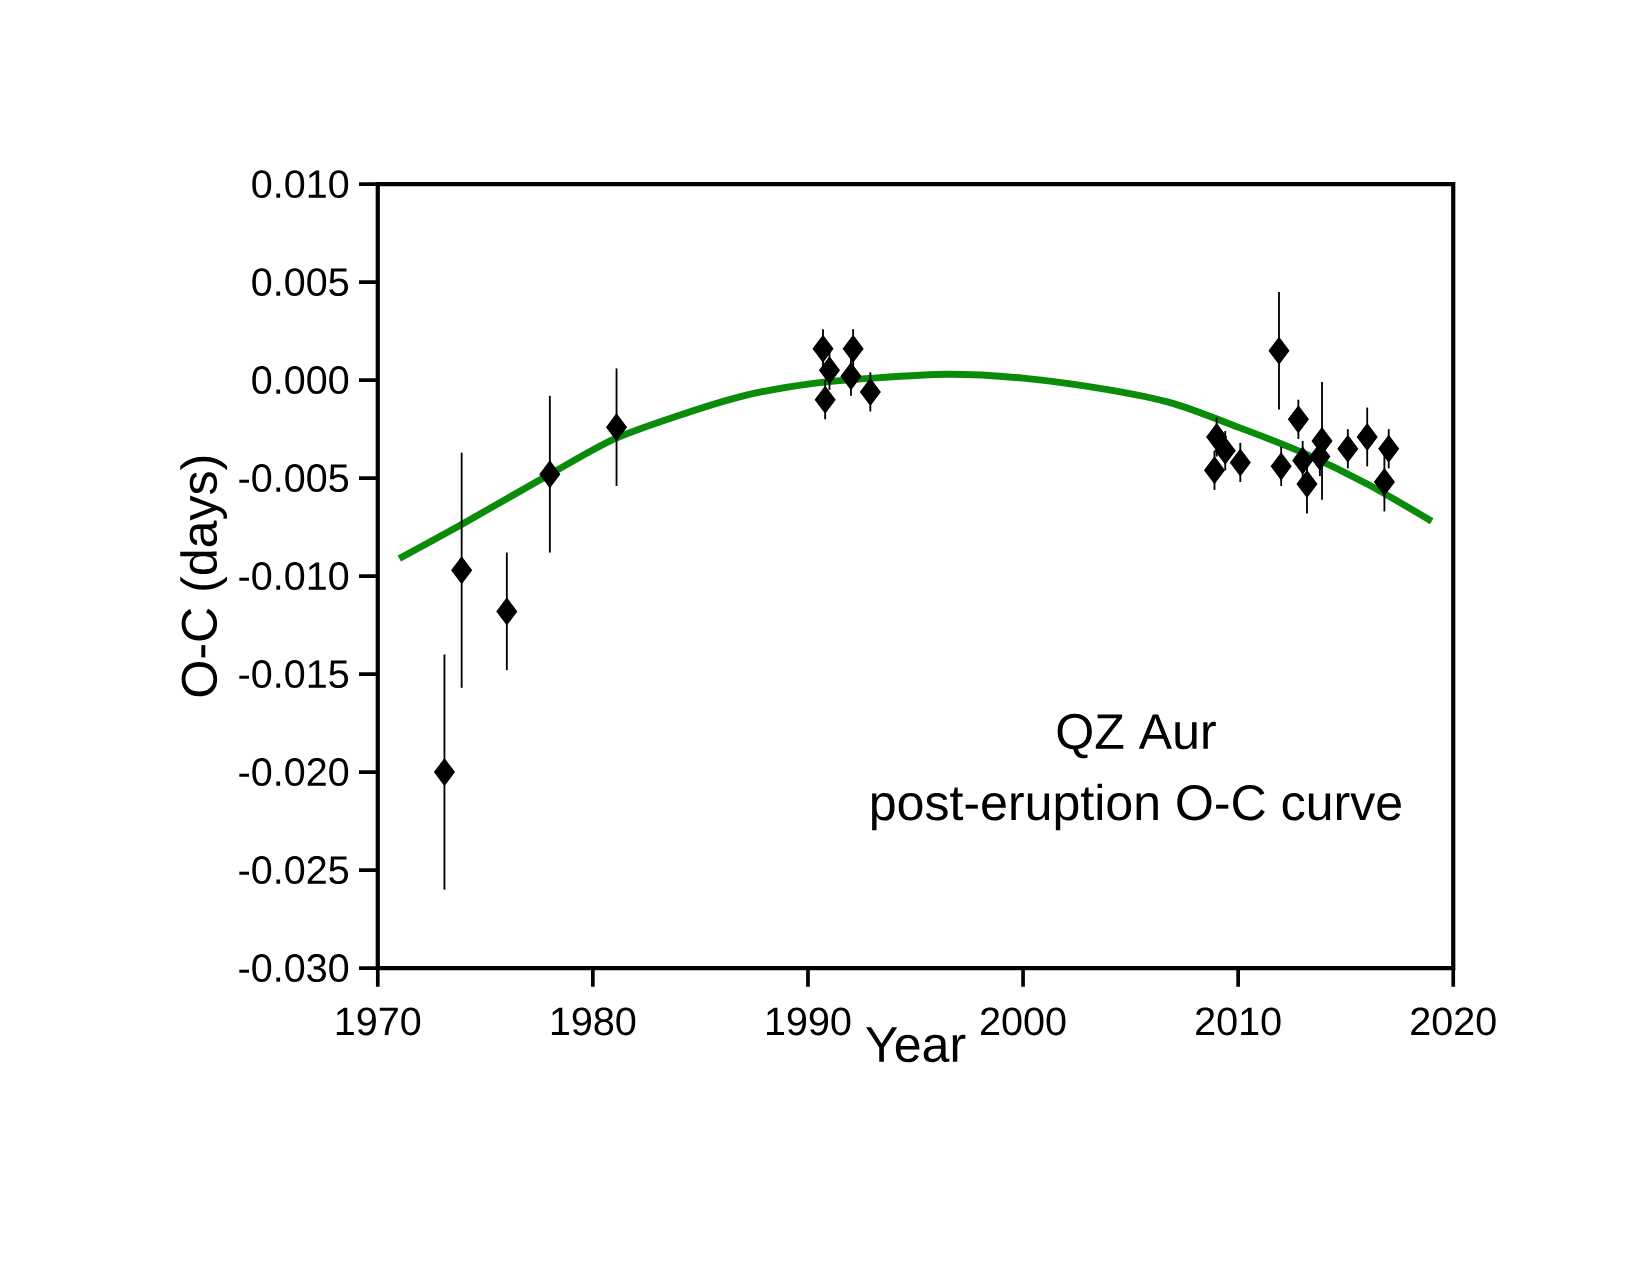 This screenshot has width=1650, height=1275. I want to click on y-tick-label: -0.005, so click(294, 477).